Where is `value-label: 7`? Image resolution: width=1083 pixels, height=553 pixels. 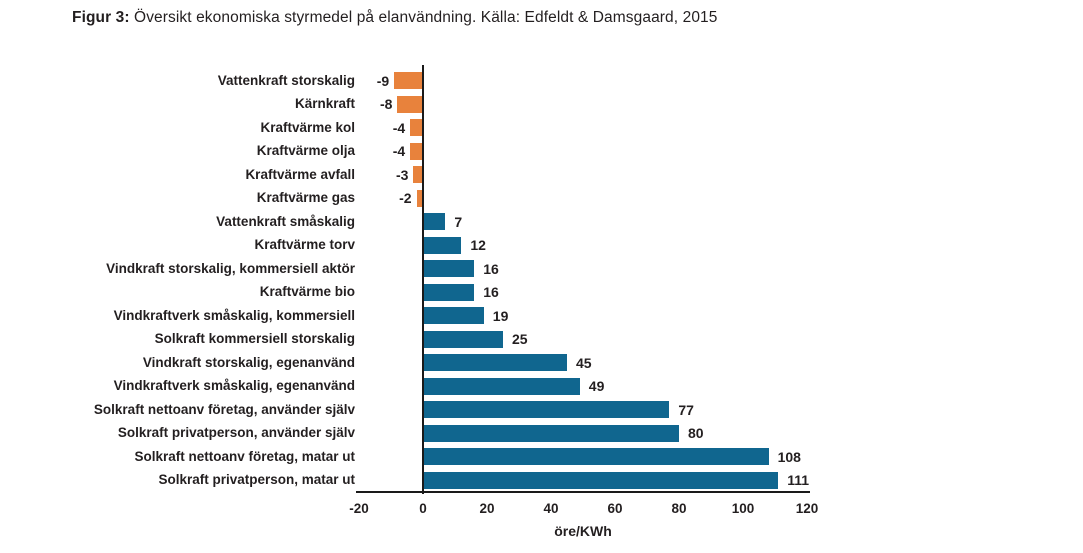
value-label: 7 is located at coordinates (458, 221).